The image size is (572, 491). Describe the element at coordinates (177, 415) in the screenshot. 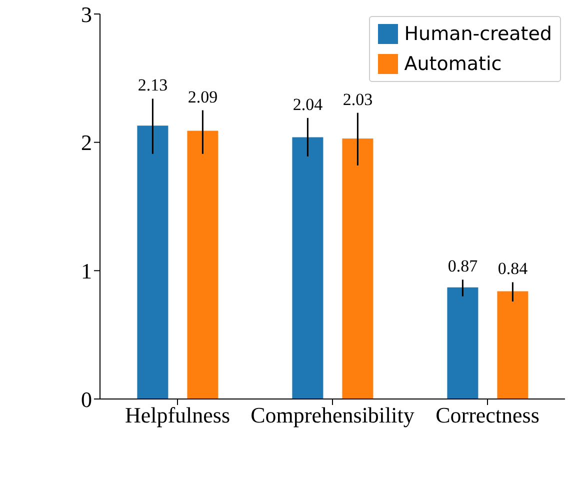

I see `x-tick-label: Helpfulness` at that location.